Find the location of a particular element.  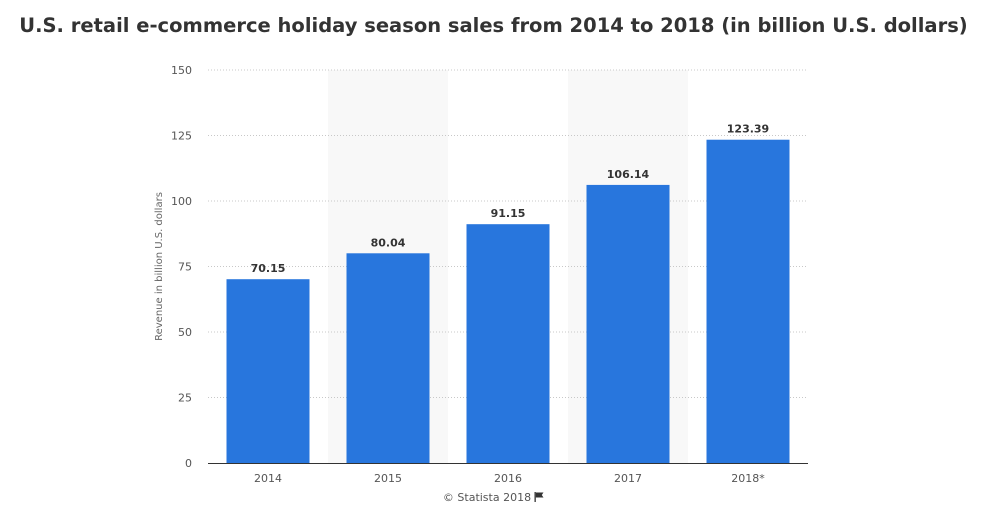

bar-2015 is located at coordinates (388, 358).